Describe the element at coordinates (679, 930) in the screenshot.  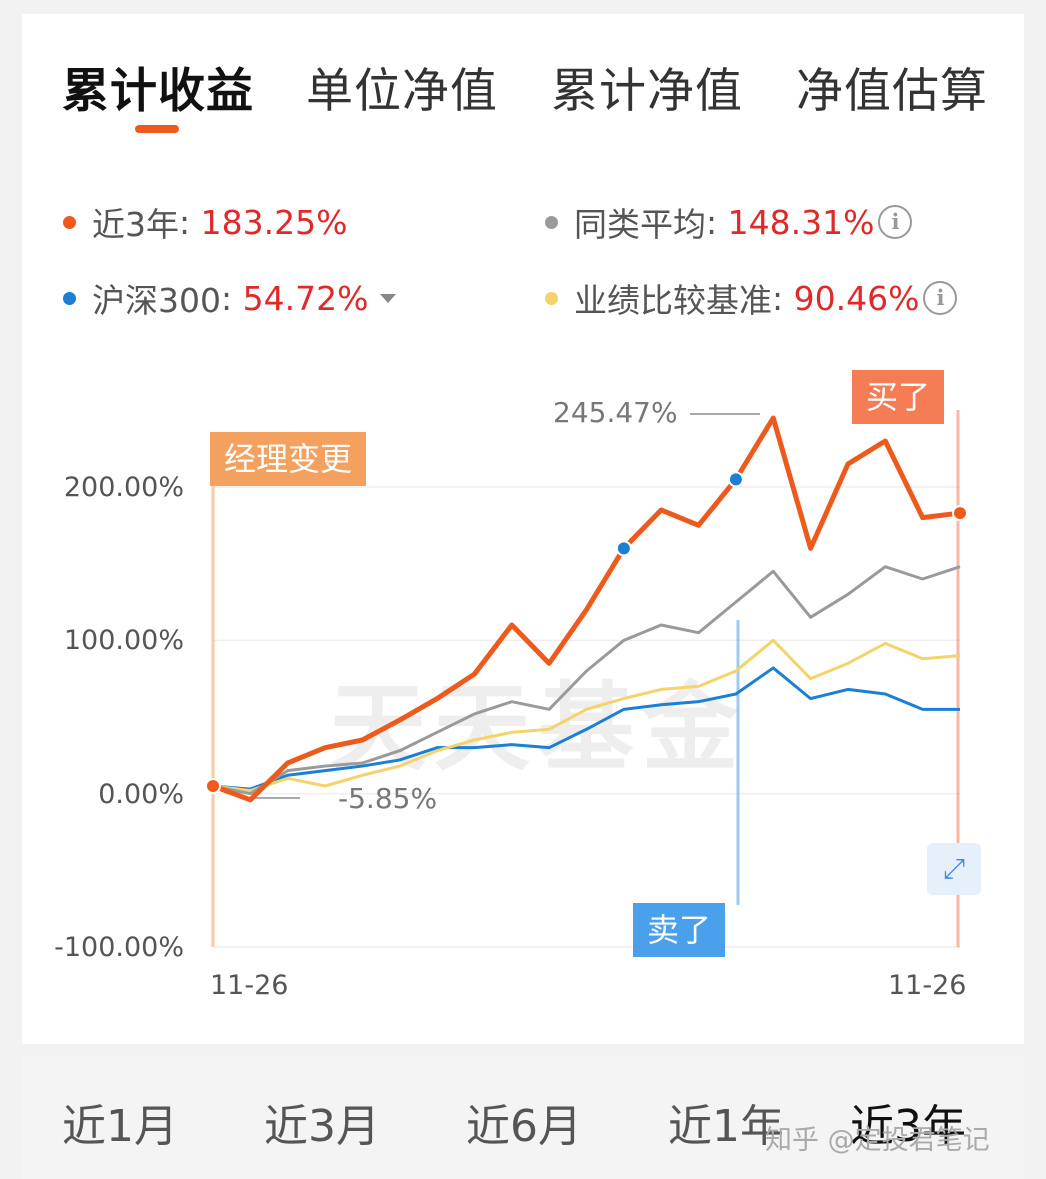
I see `sell-flag: 卖了` at that location.